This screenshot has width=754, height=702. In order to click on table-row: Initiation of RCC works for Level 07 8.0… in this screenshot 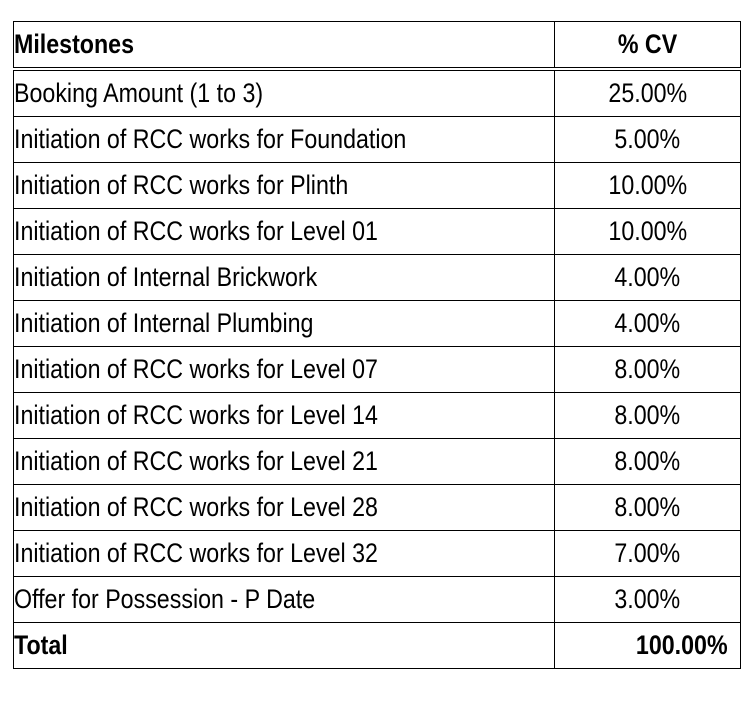, I will do `click(377, 369)`.